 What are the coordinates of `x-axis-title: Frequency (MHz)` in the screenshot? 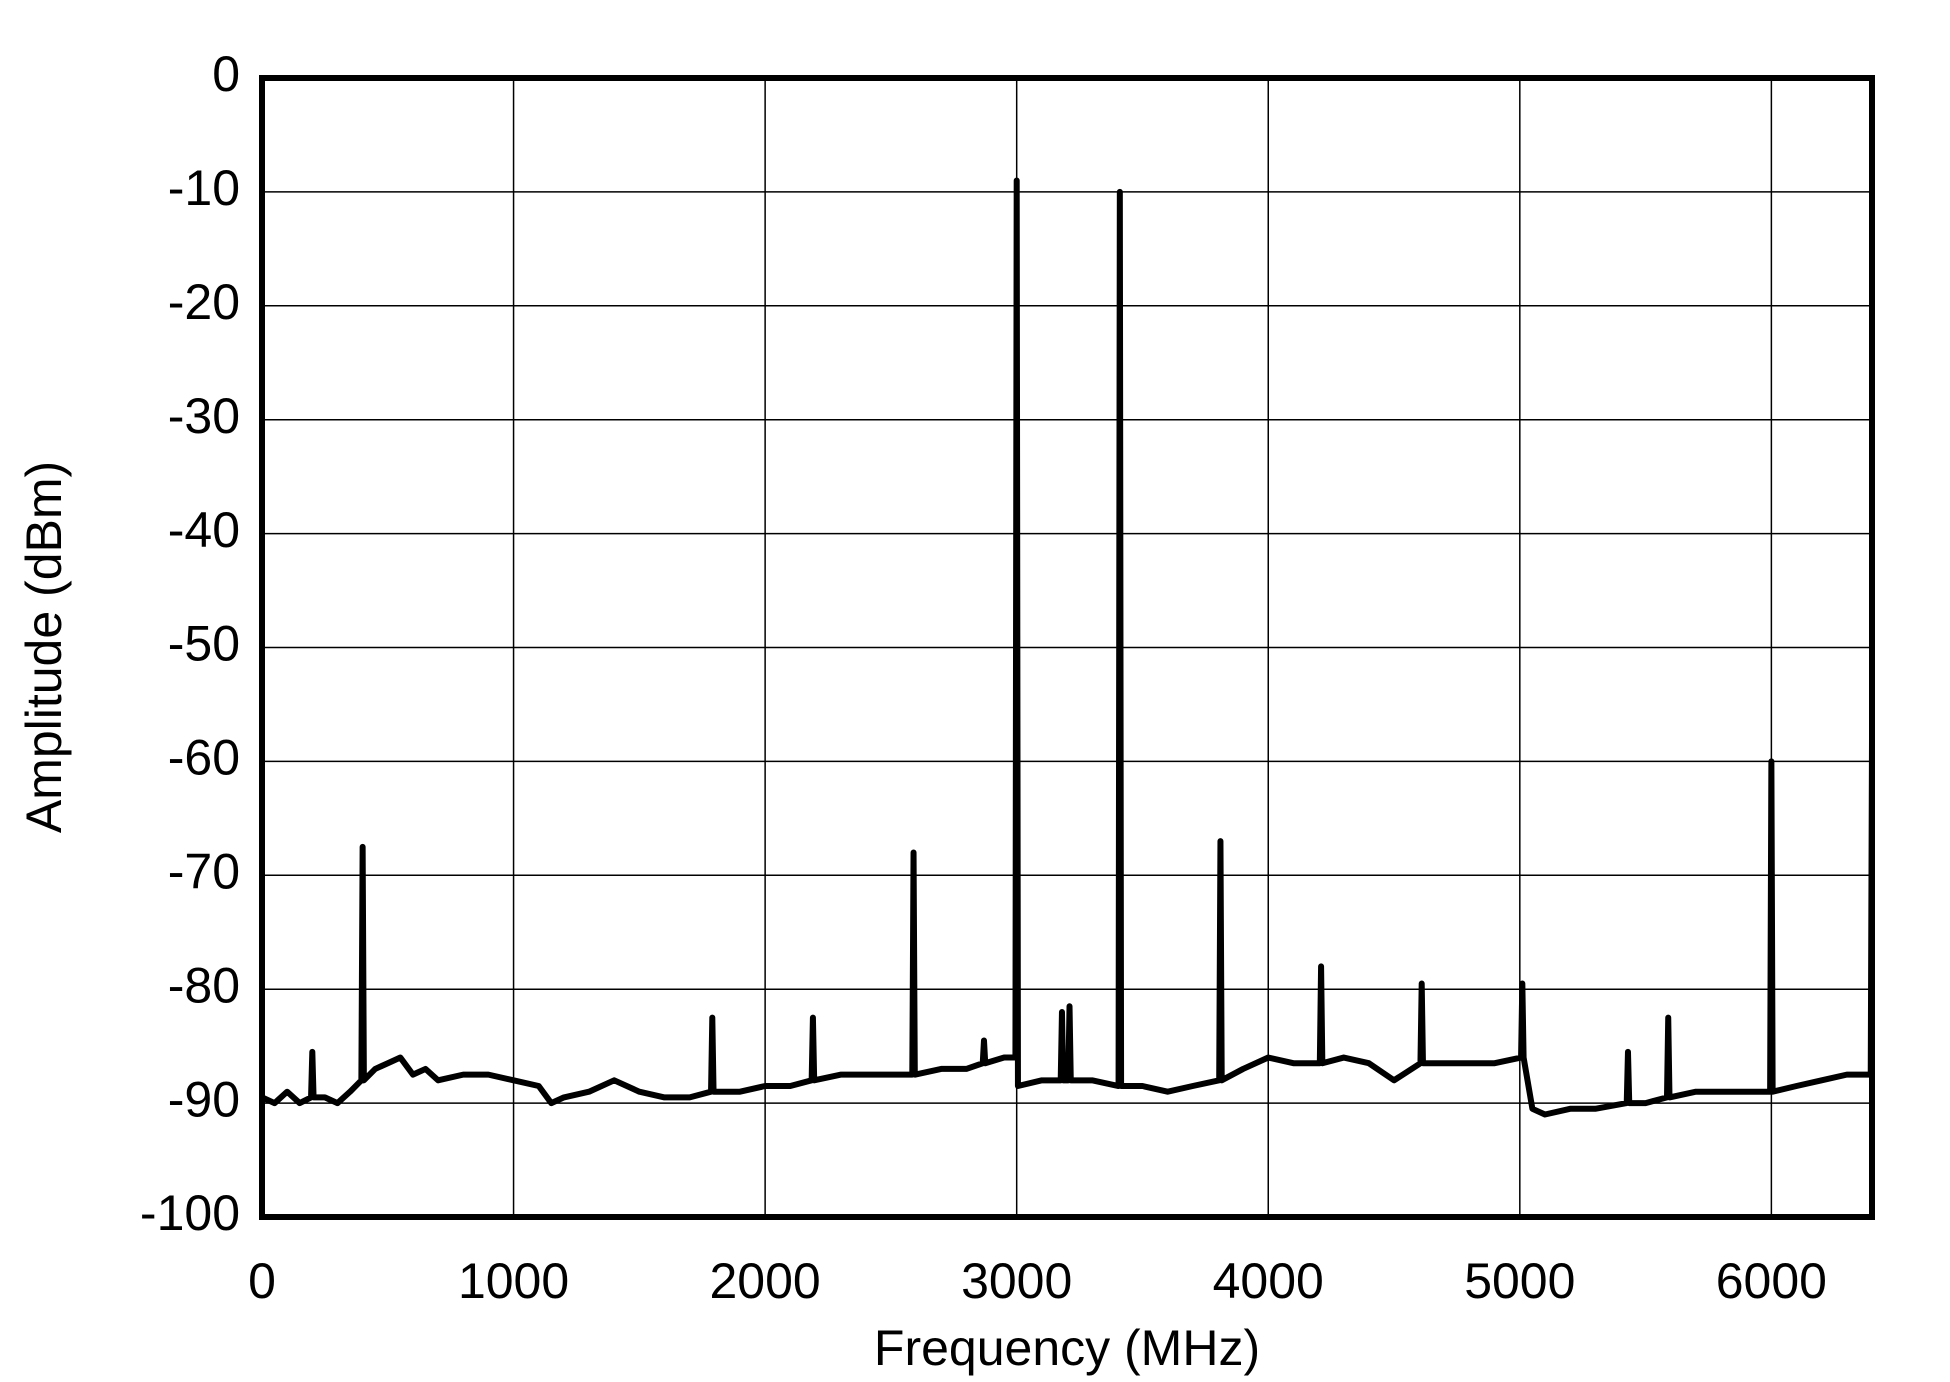 It's located at (1067, 1348).